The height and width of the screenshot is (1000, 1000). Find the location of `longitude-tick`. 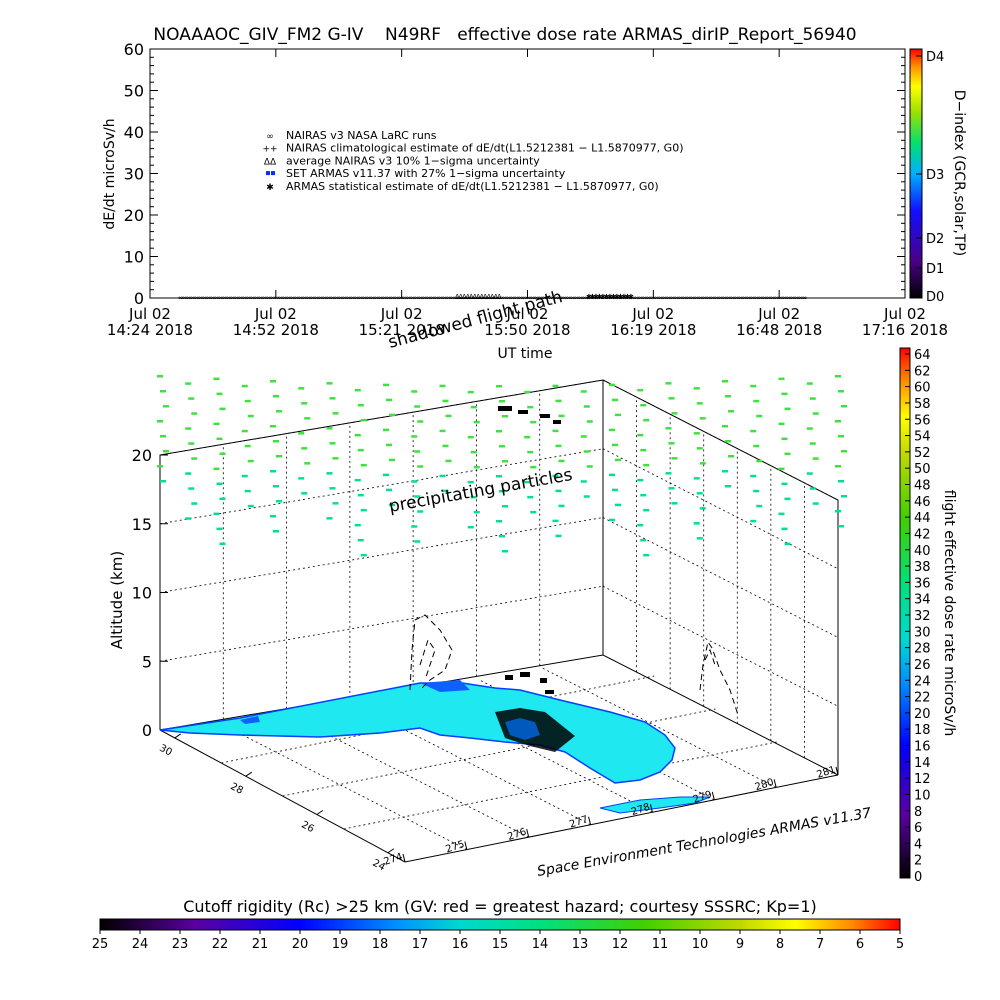

longitude-tick is located at coordinates (466, 845).